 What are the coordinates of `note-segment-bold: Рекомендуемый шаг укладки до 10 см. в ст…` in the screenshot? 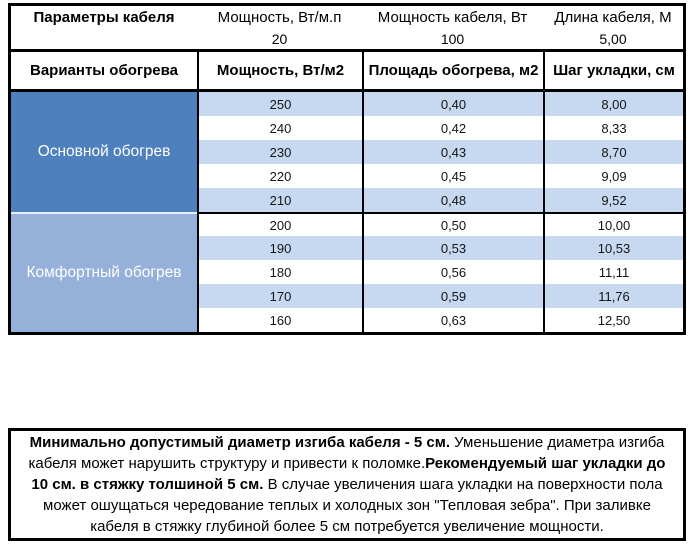 It's located at (348, 474).